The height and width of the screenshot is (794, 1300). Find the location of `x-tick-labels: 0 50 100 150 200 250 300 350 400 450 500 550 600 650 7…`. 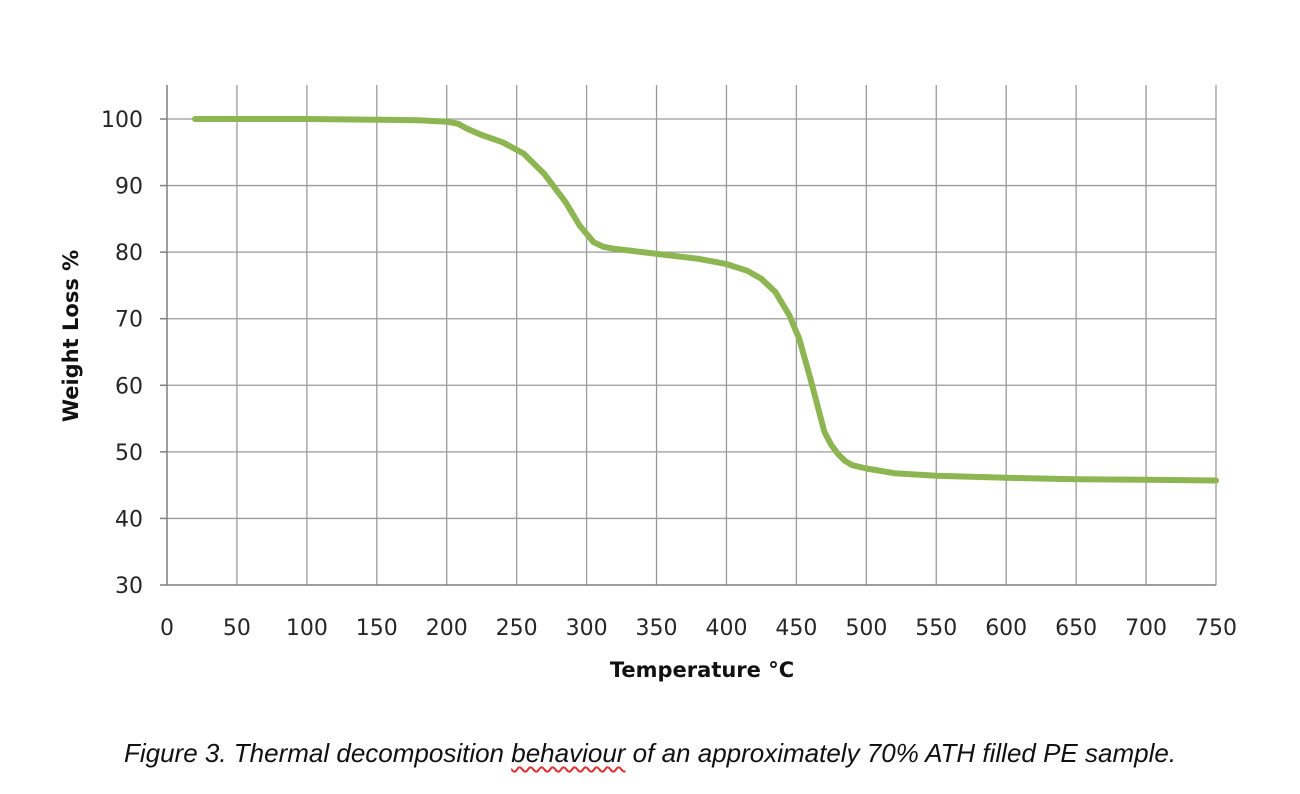

x-tick-labels: 0 50 100 150 200 250 300 350 400 450 500 550 600 650 7… is located at coordinates (698, 628).